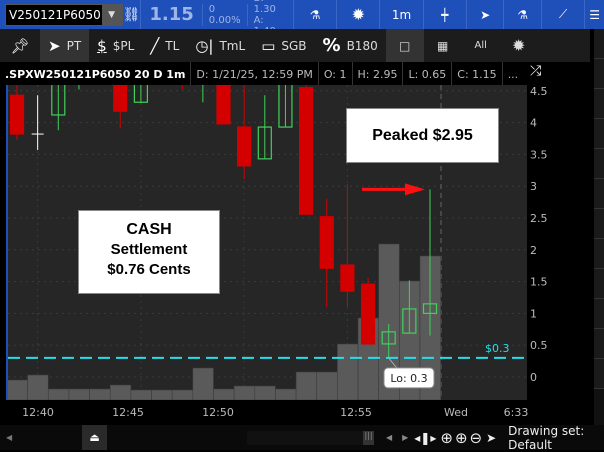  Describe the element at coordinates (74, 45) in the screenshot. I see `tool-label: PT` at that location.